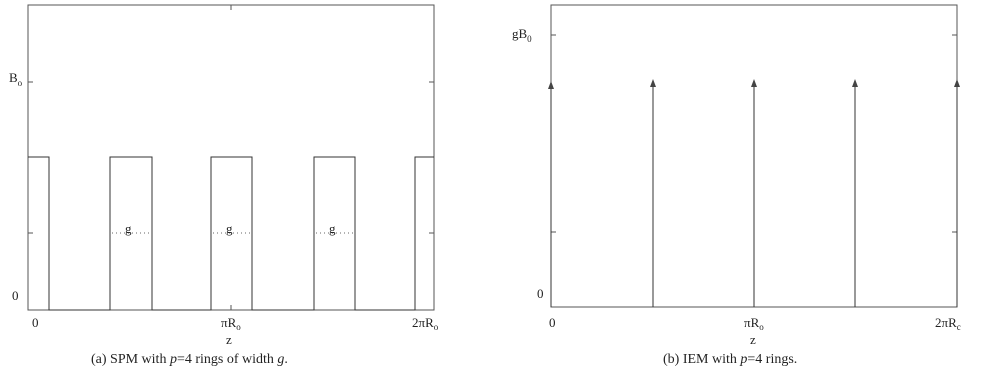 This screenshot has height=376, width=982. I want to click on panel-a-caption: (a) SPM with p=4 rings of width g., so click(189, 359).